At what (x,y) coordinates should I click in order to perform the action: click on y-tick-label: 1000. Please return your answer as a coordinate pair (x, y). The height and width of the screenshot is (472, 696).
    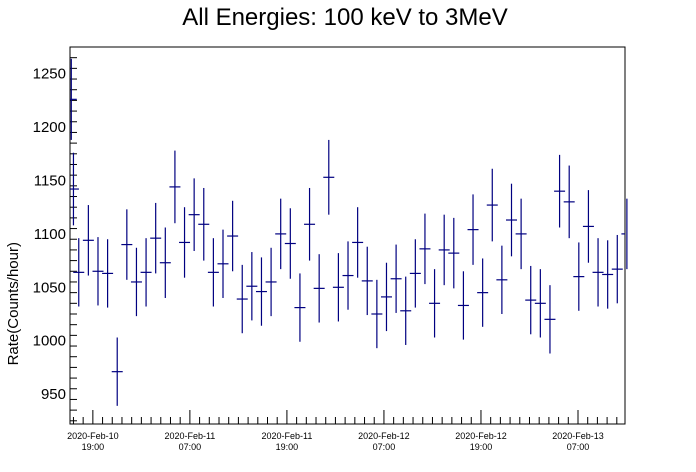
    Looking at the image, I should click on (49, 341).